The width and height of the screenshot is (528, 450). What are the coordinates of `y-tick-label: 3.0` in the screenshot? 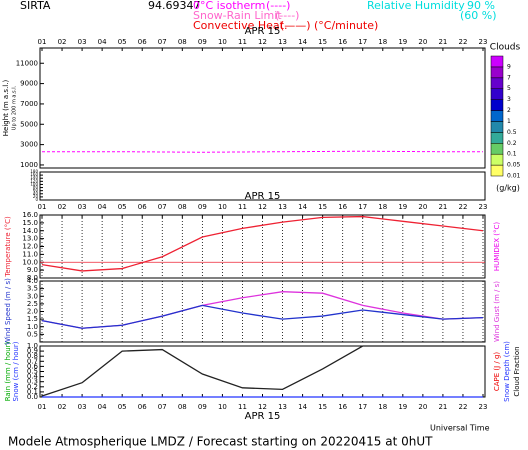 It's located at (32, 296).